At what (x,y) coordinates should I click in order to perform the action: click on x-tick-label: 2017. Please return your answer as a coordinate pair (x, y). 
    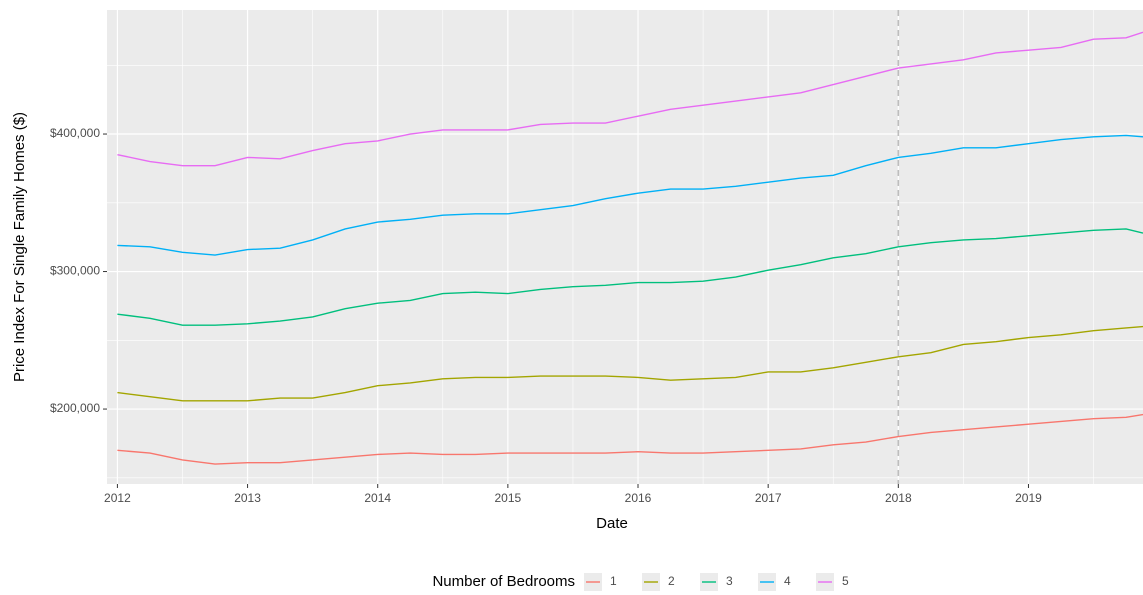
    Looking at the image, I should click on (768, 498).